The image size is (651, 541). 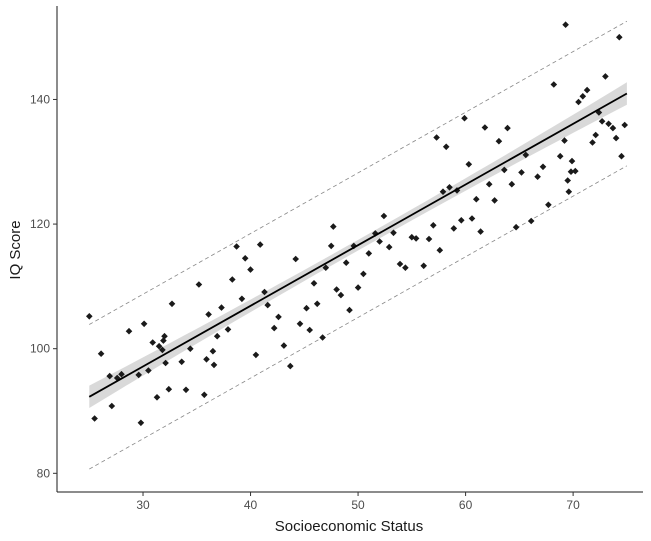 What do you see at coordinates (40, 99) in the screenshot?
I see `y-tick-label: 140` at bounding box center [40, 99].